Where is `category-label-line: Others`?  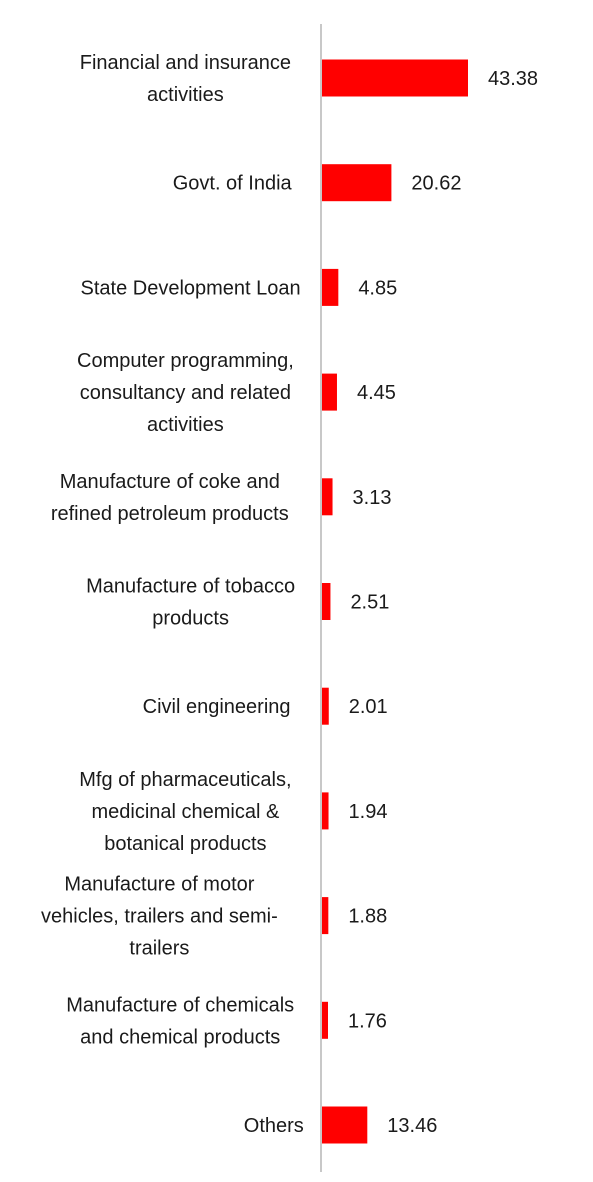 category-label-line: Others is located at coordinates (274, 1126).